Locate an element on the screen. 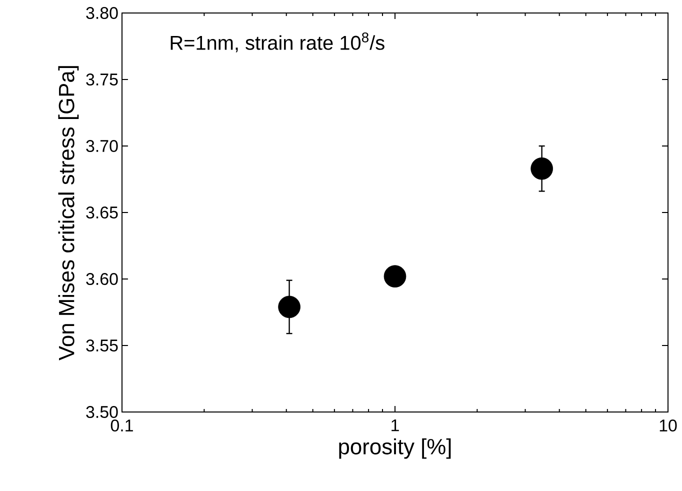 This screenshot has height=491, width=682. y-tick-label: 3.65 is located at coordinates (102, 212).